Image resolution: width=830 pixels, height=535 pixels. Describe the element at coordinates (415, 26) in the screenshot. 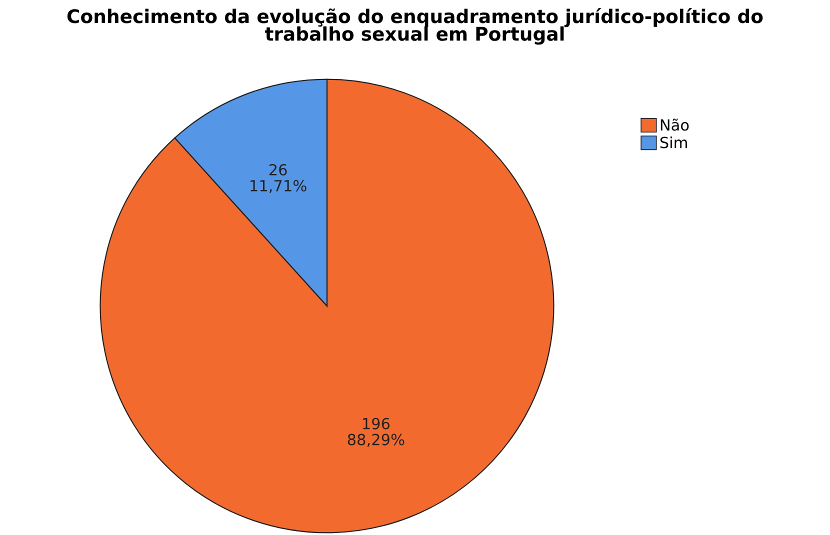

I see `chart-title: Conhecimento da evolução do enquadramento jurídico-político do trabalho sexual em Portugal` at that location.